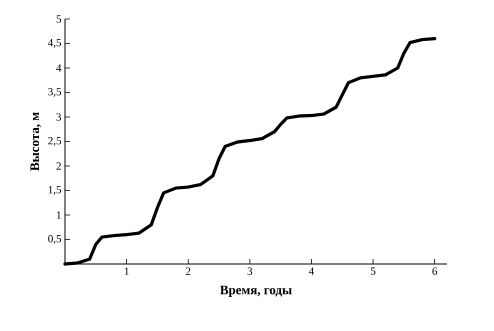 The height and width of the screenshot is (331, 494). I want to click on y-tick-label: 2, so click(58, 166).